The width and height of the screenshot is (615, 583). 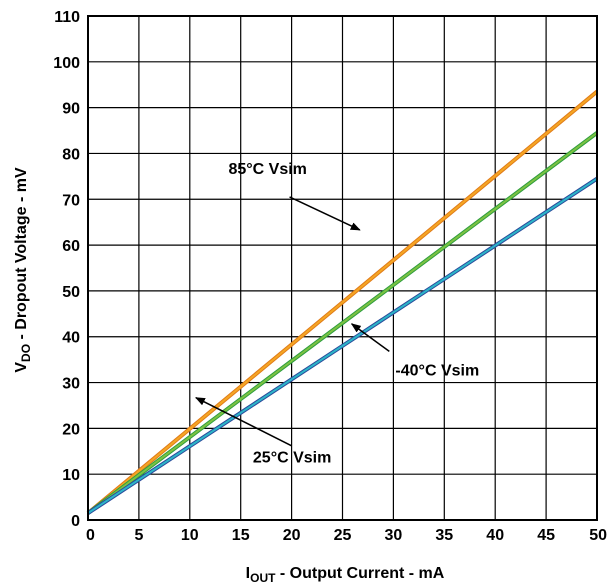 What do you see at coordinates (75, 521) in the screenshot?
I see `y-tick-label: 0` at bounding box center [75, 521].